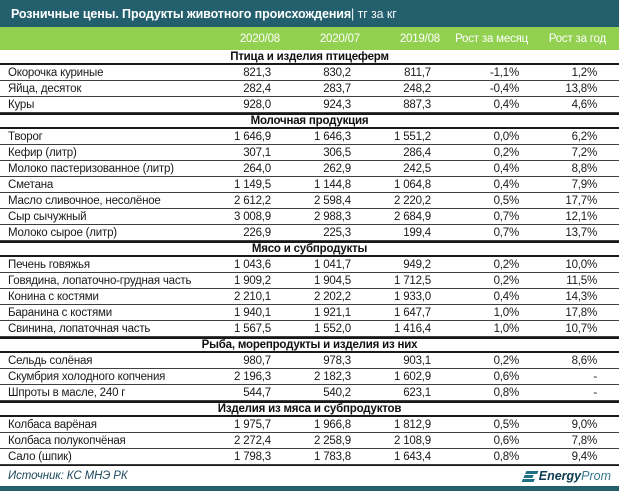 This screenshot has width=619, height=493. I want to click on product-name: Свинина, лопаточная часть, so click(79, 328).